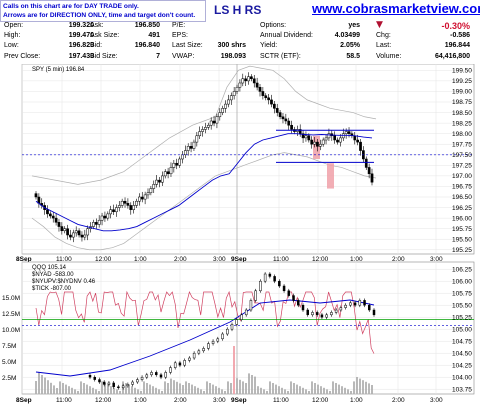 The image size is (480, 406). What do you see at coordinates (187, 45) in the screenshot?
I see `last-size-label: Last Size:` at bounding box center [187, 45].